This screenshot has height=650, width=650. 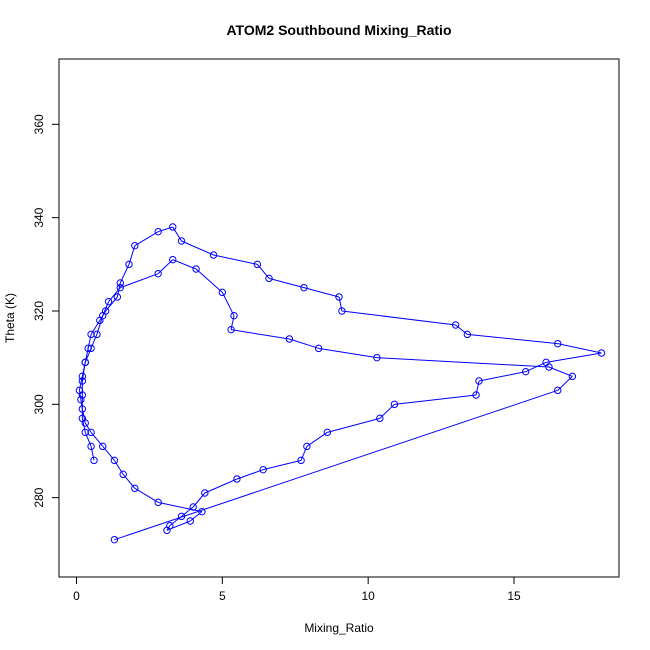 What do you see at coordinates (39, 404) in the screenshot?
I see `y-tick-label: 300` at bounding box center [39, 404].